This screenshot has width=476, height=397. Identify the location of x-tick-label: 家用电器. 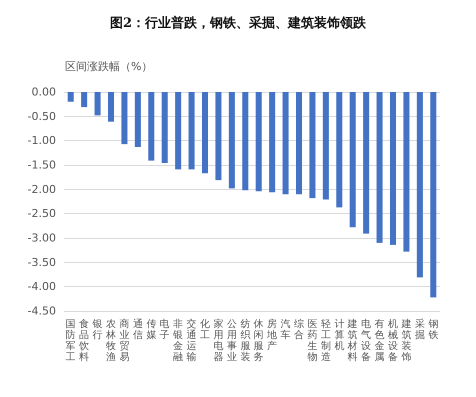
(218, 340).